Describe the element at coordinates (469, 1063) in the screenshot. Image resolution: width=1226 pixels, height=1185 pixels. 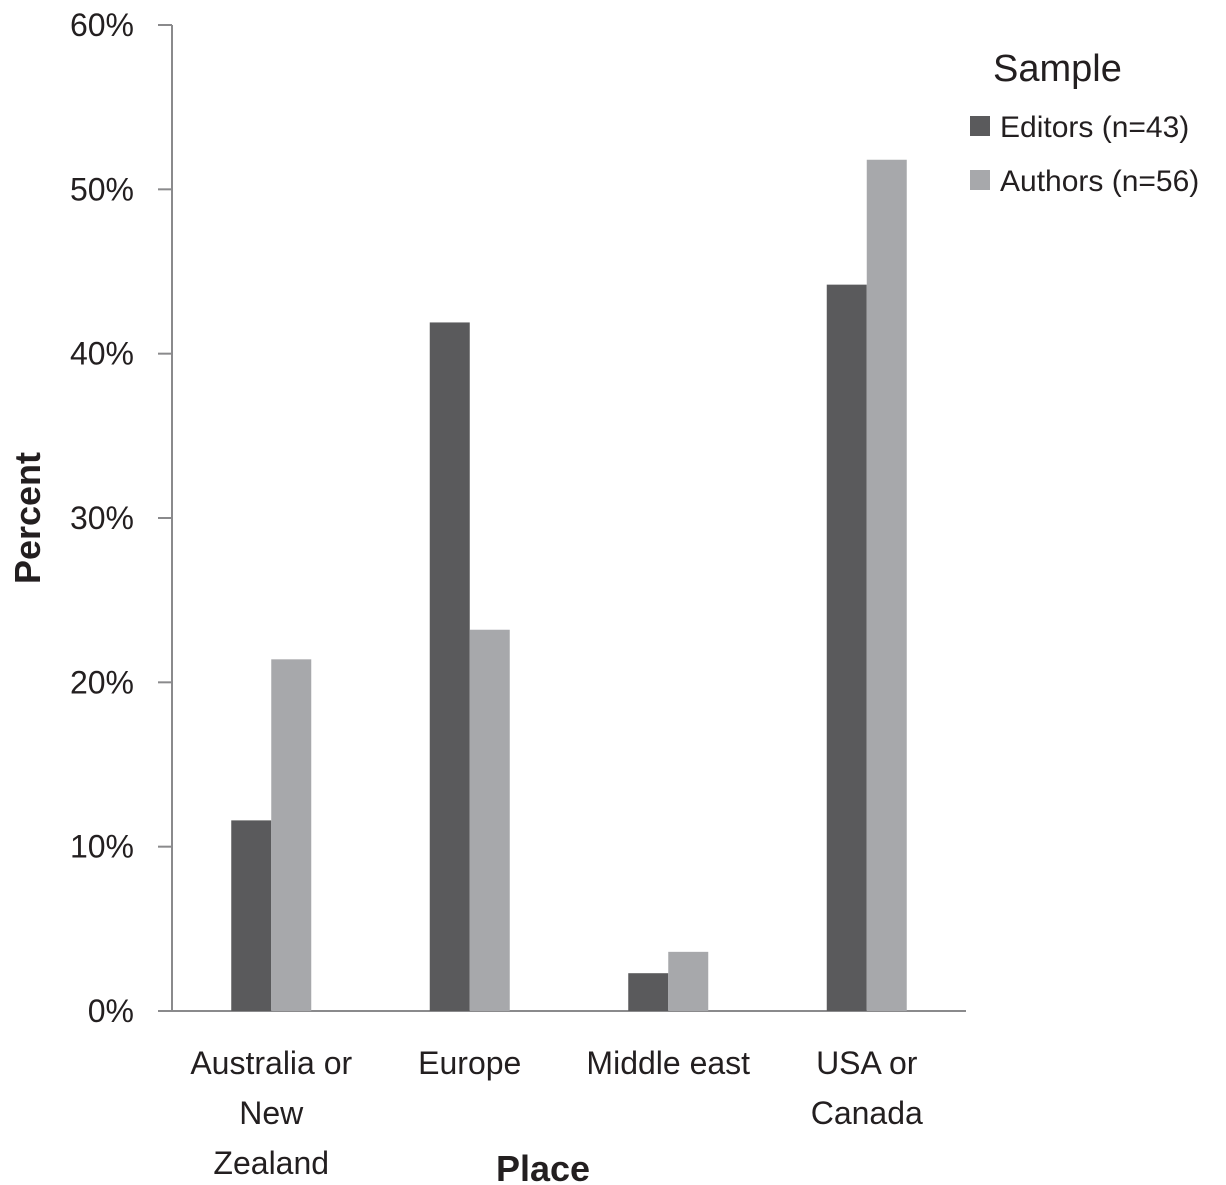
I see `x-tick-label: Europe` at that location.